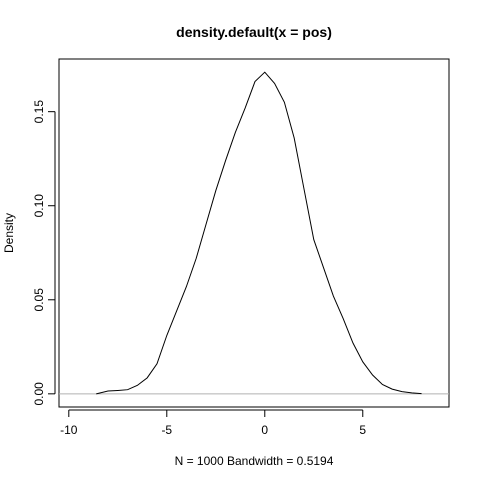 This screenshot has width=480, height=480. What do you see at coordinates (254, 32) in the screenshot?
I see `chart-title: density.default(x = pos)` at bounding box center [254, 32].